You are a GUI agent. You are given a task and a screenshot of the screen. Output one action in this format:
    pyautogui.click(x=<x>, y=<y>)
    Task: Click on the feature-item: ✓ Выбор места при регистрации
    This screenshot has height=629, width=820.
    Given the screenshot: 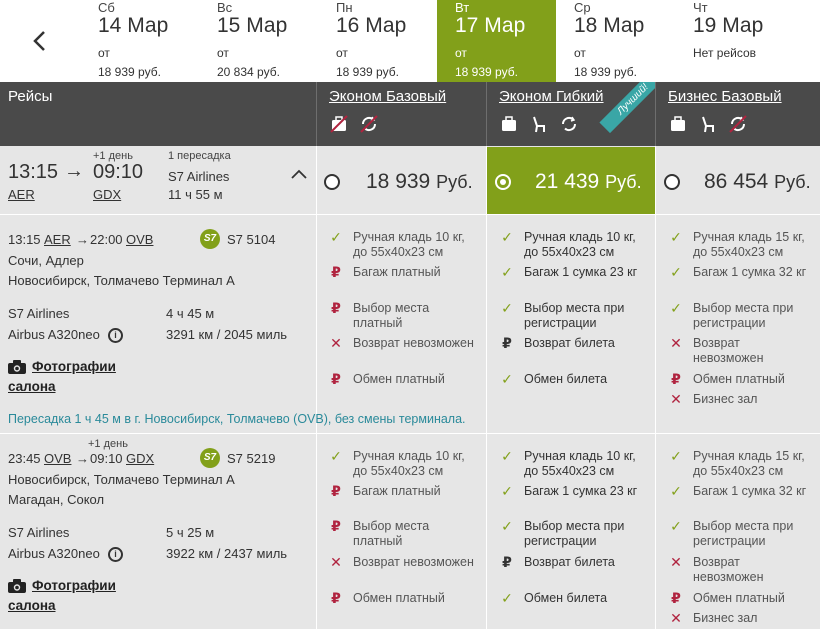 What is the action you would take?
    pyautogui.click(x=563, y=533)
    